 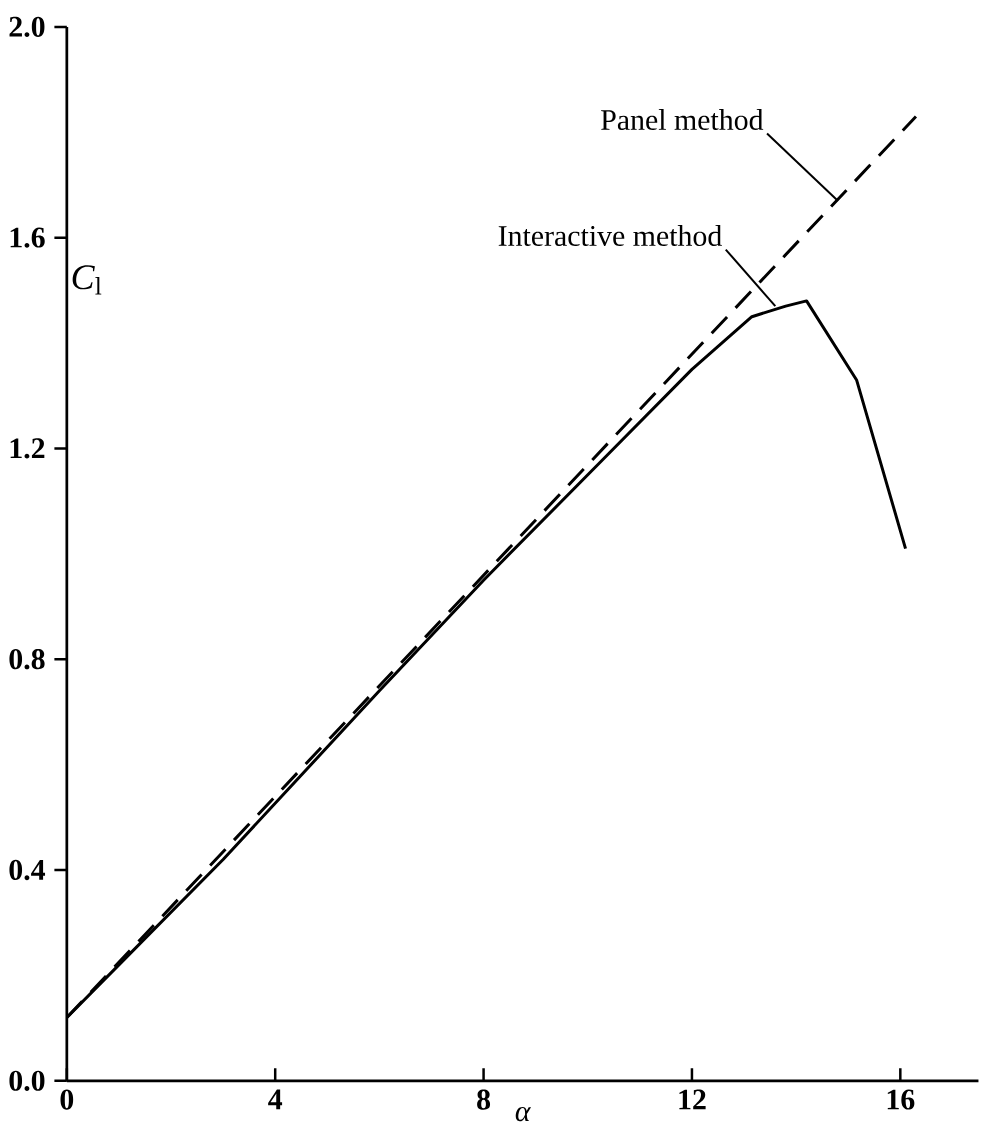 What do you see at coordinates (484, 1099) in the screenshot?
I see `x-tick-label: 8` at bounding box center [484, 1099].